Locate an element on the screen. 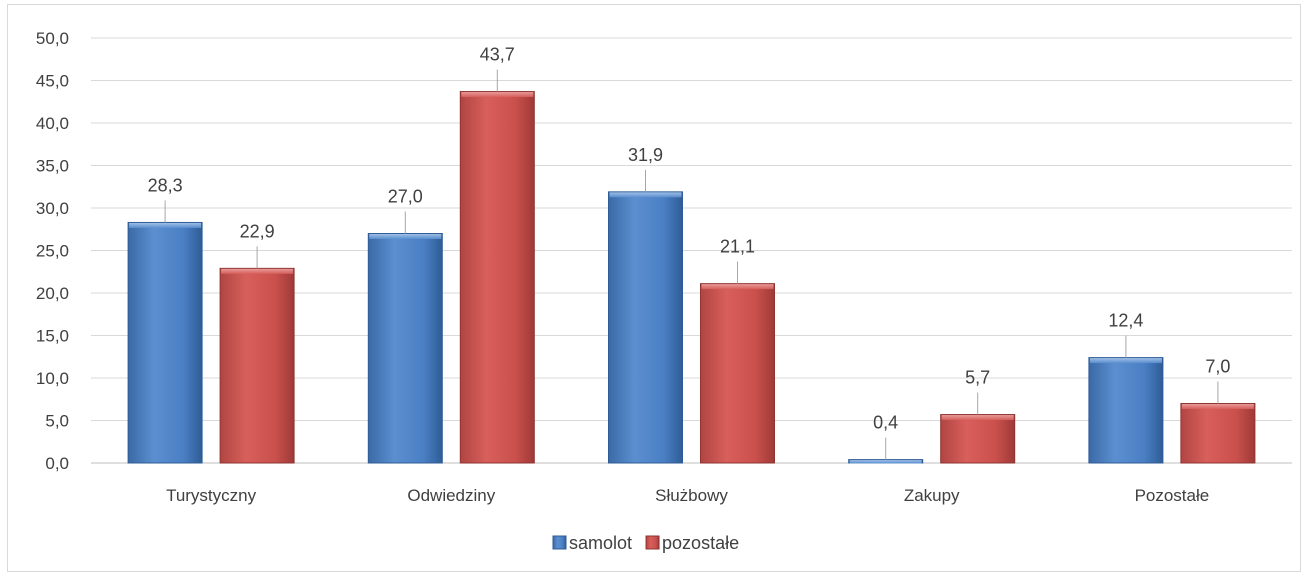 This screenshot has width=1309, height=578. bar-pozostałe-4 is located at coordinates (1218, 433).